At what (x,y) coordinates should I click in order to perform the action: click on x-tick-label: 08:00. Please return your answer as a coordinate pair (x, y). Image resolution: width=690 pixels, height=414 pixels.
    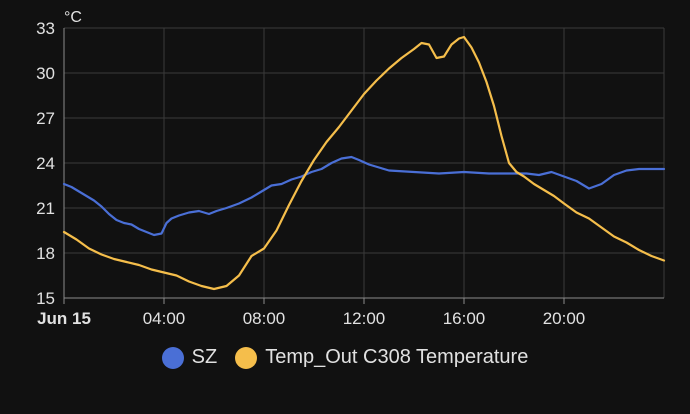
    Looking at the image, I should click on (264, 318).